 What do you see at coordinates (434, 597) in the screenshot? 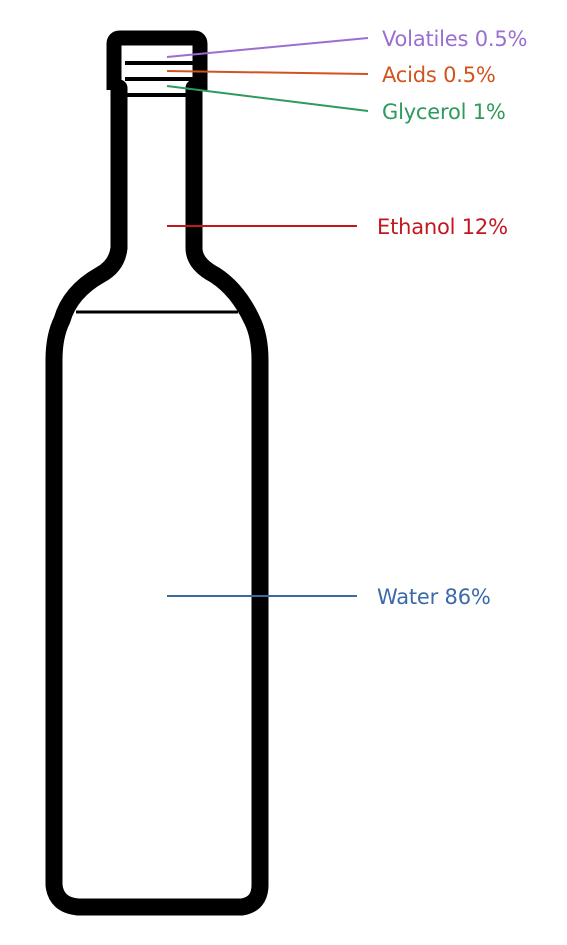
I see `label-water: Water 86%` at bounding box center [434, 597].